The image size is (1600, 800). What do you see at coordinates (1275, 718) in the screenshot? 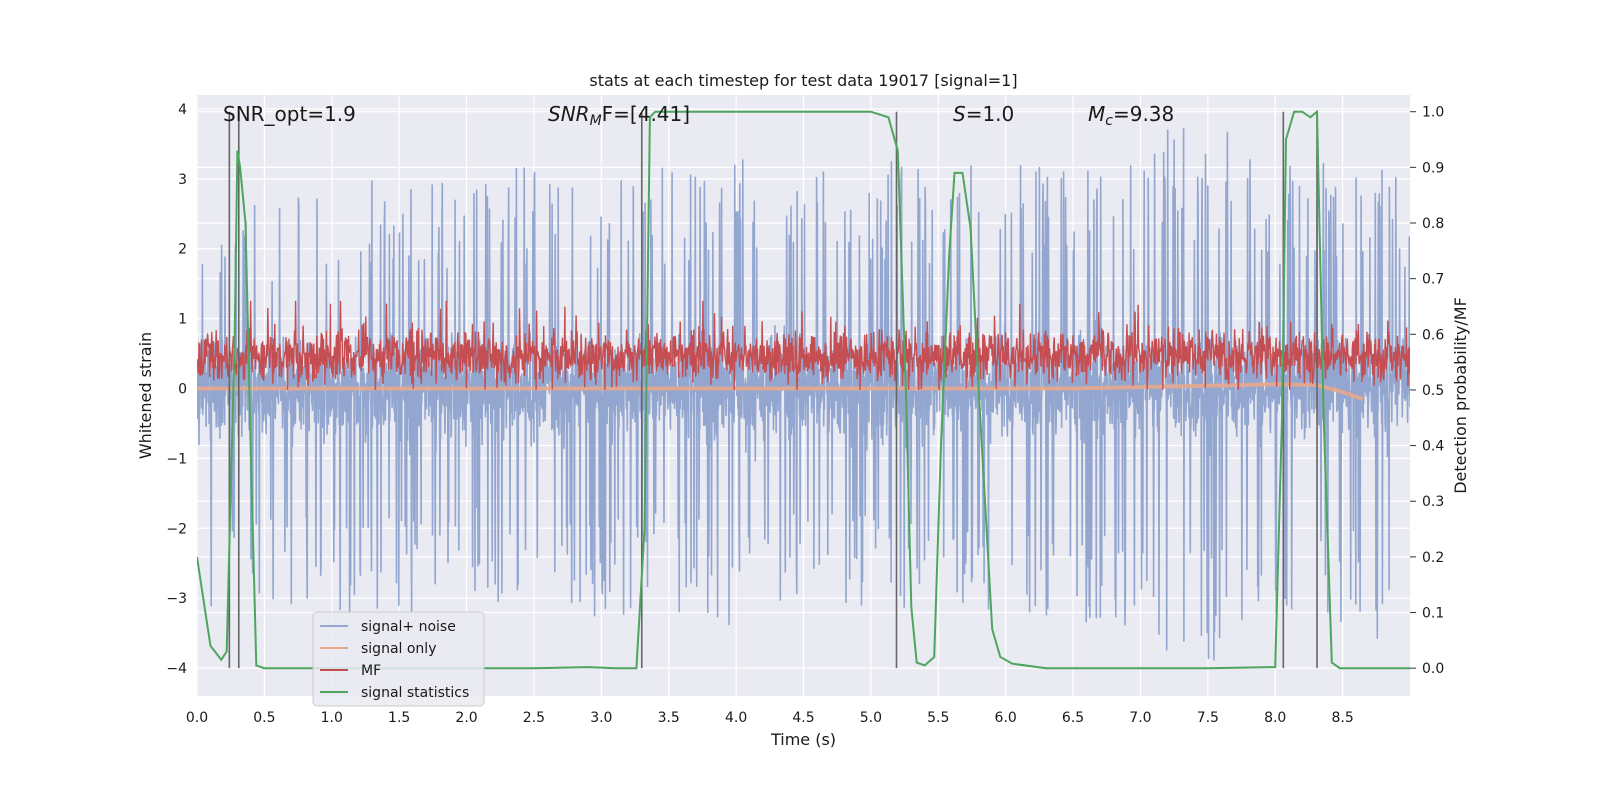
I see `x-tick-label: 8.0` at bounding box center [1275, 718].